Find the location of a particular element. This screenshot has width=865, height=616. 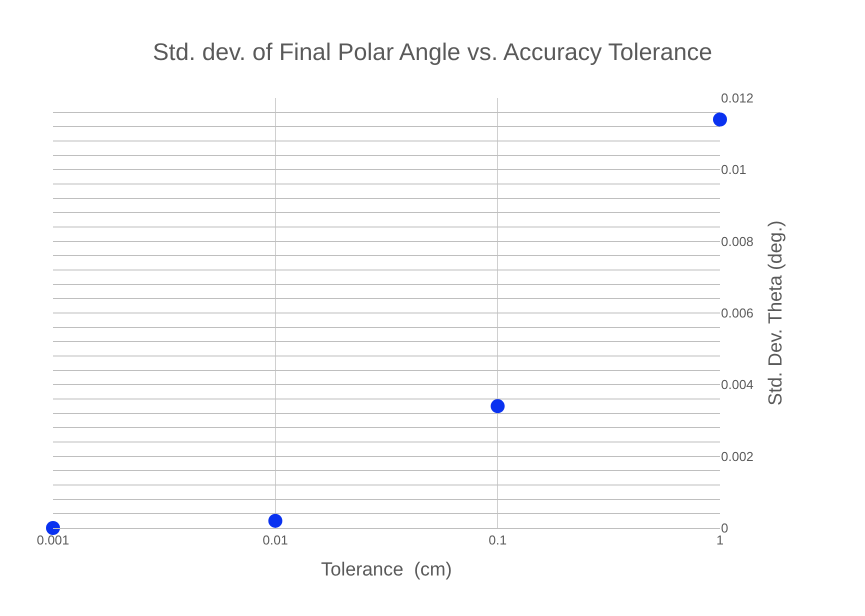

x-tick-label: 0.001 is located at coordinates (53, 540).